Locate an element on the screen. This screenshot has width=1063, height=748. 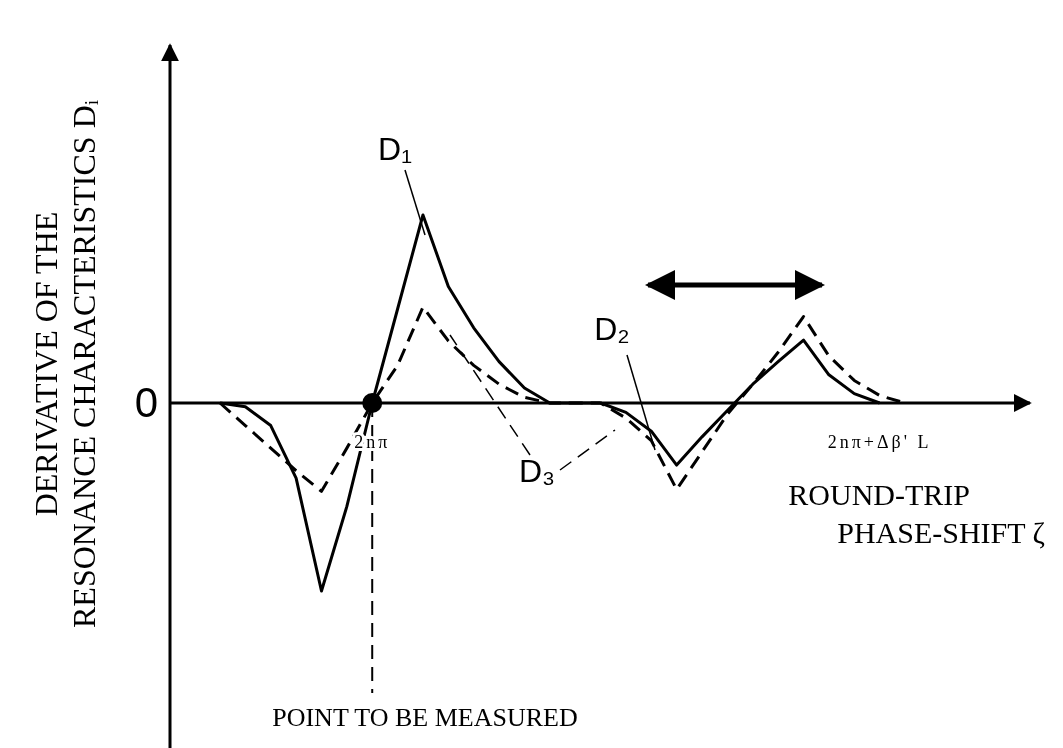
x-axis-title: ROUND-TRIP PHASE-SHIFT ζ is located at coordinates (916, 513).